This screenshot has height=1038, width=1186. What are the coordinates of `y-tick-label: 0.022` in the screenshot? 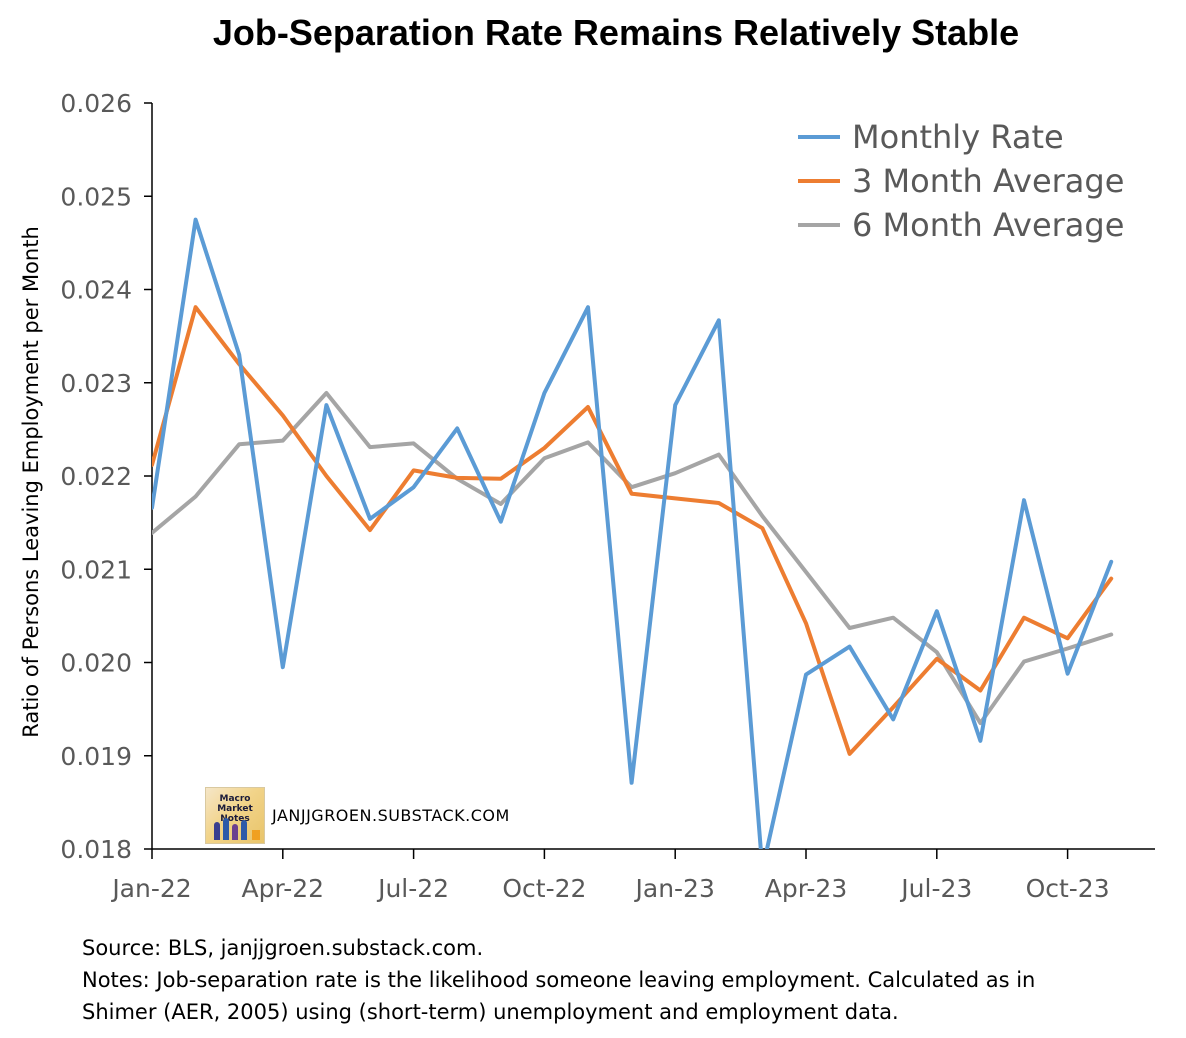 It's located at (96, 476).